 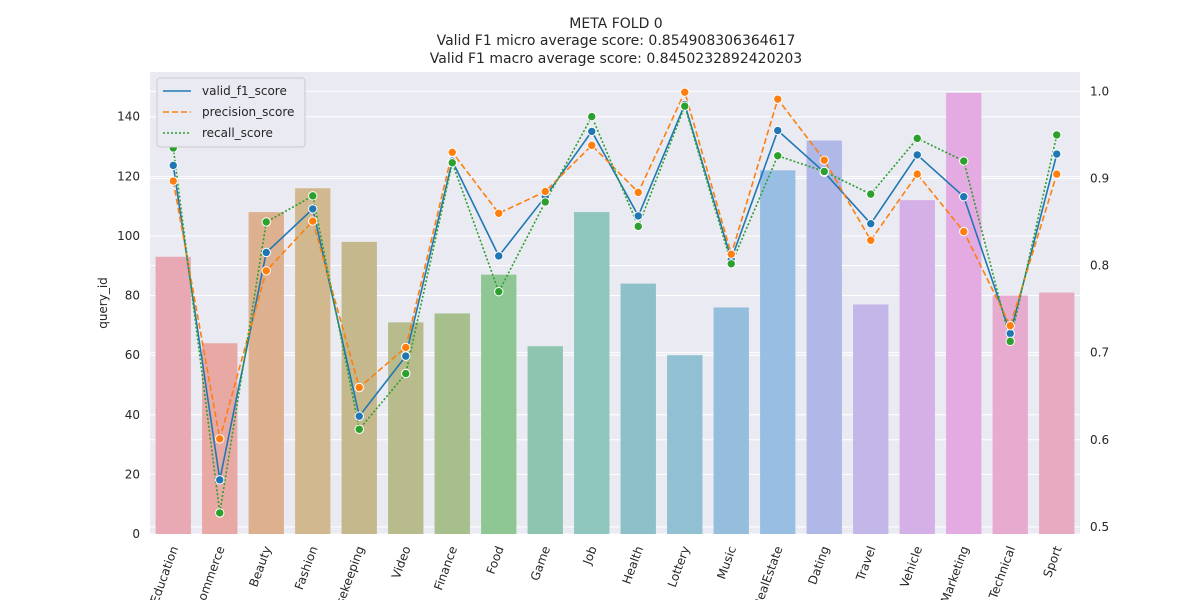 What do you see at coordinates (313, 361) in the screenshot?
I see `bar-fashion` at bounding box center [313, 361].